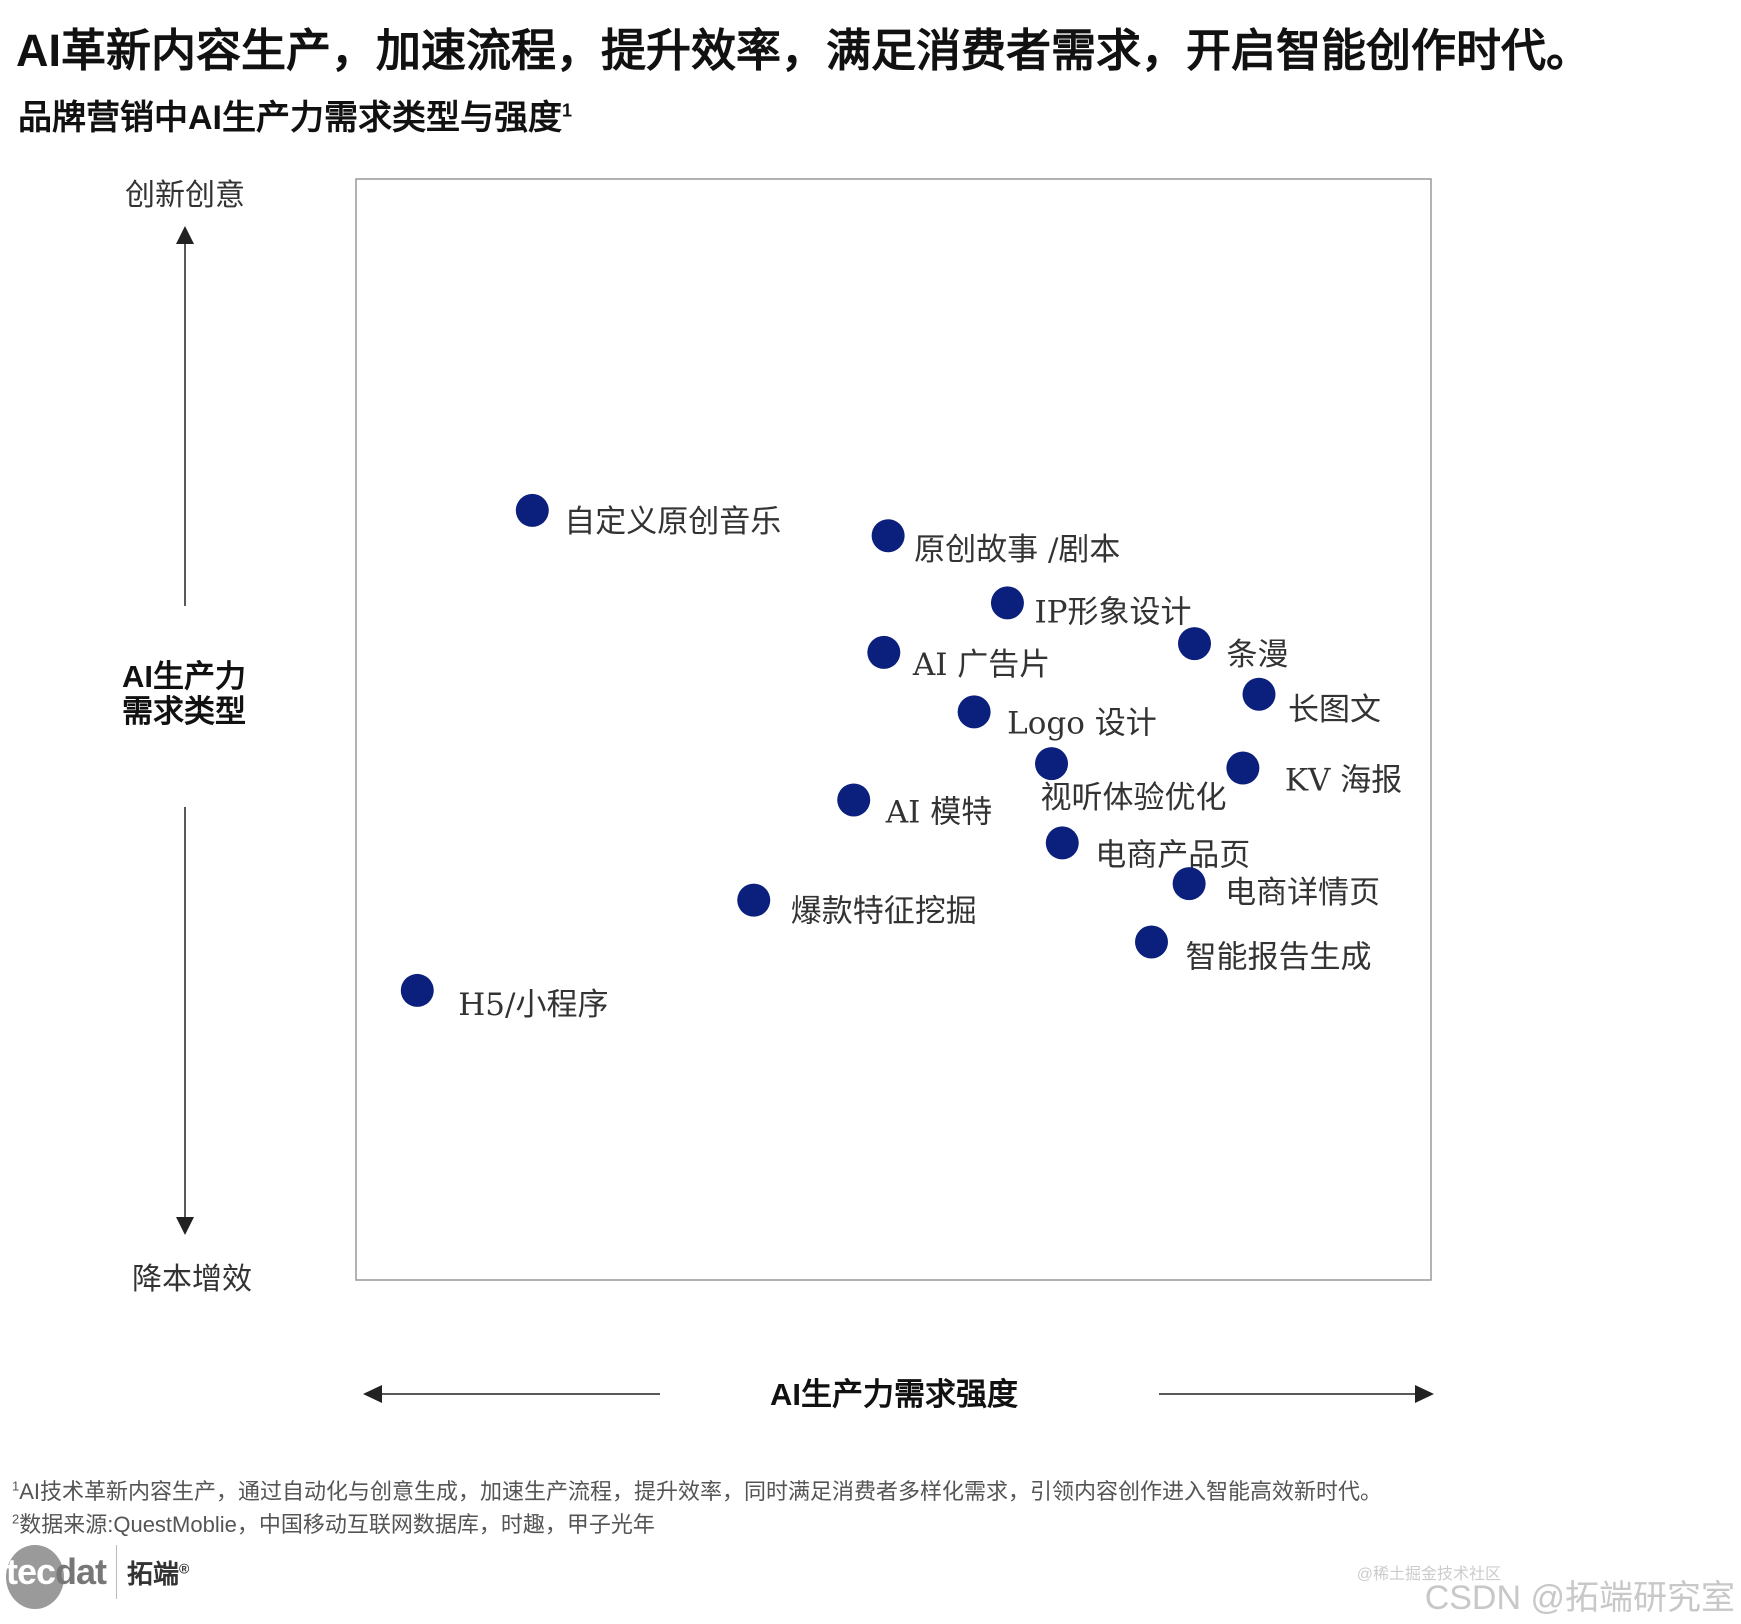 The width and height of the screenshot is (1741, 1624). I want to click on subtitle-text: 品牌营销中AI生产力需求类型与强度, so click(290, 118).